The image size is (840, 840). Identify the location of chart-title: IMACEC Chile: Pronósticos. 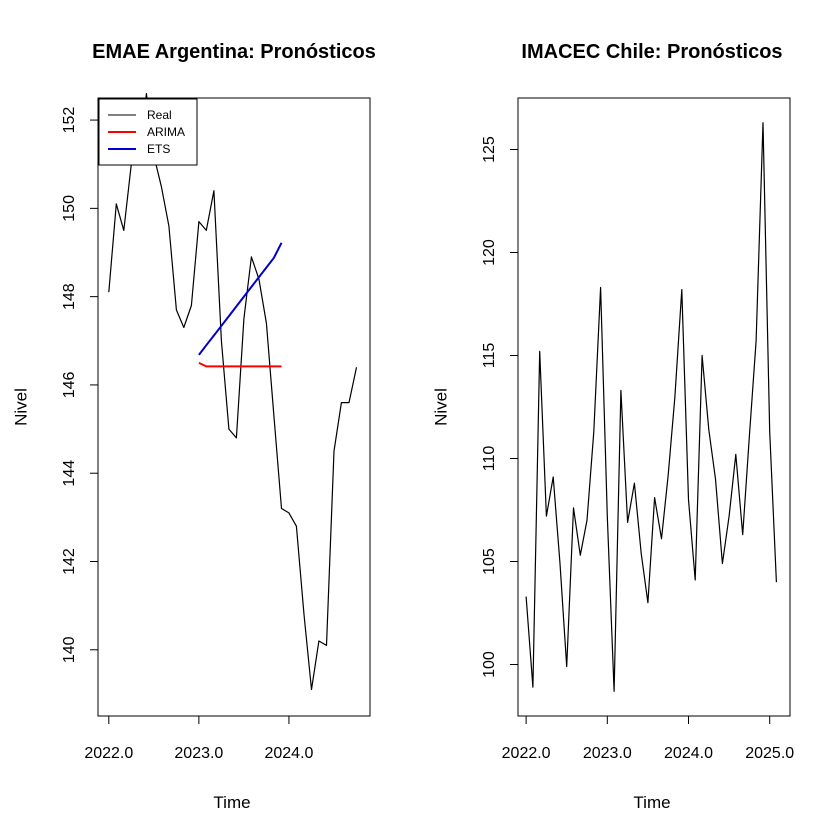
(651, 52).